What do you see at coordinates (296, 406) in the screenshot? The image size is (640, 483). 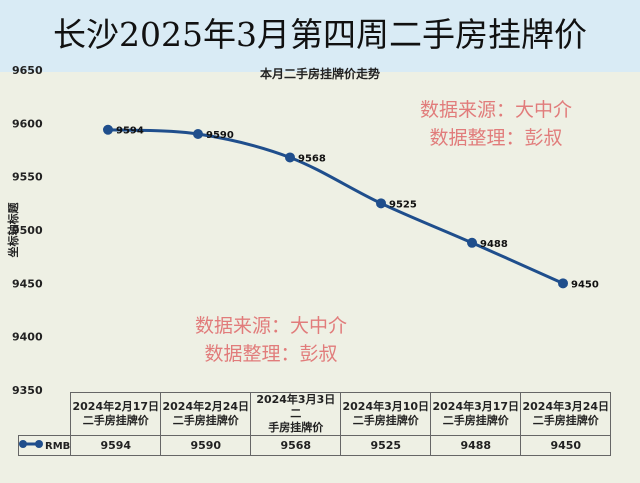 I see `category-label: 2024年3月3日二` at bounding box center [296, 406].